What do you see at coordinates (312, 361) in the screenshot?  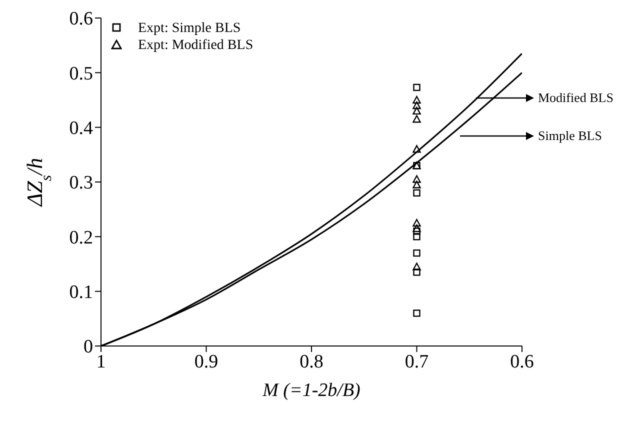 I see `x-tick-label: 0.8` at bounding box center [312, 361].